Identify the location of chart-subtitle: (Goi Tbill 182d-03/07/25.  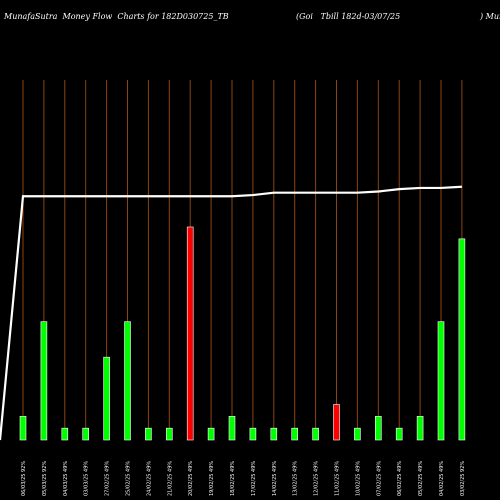
(348, 16).